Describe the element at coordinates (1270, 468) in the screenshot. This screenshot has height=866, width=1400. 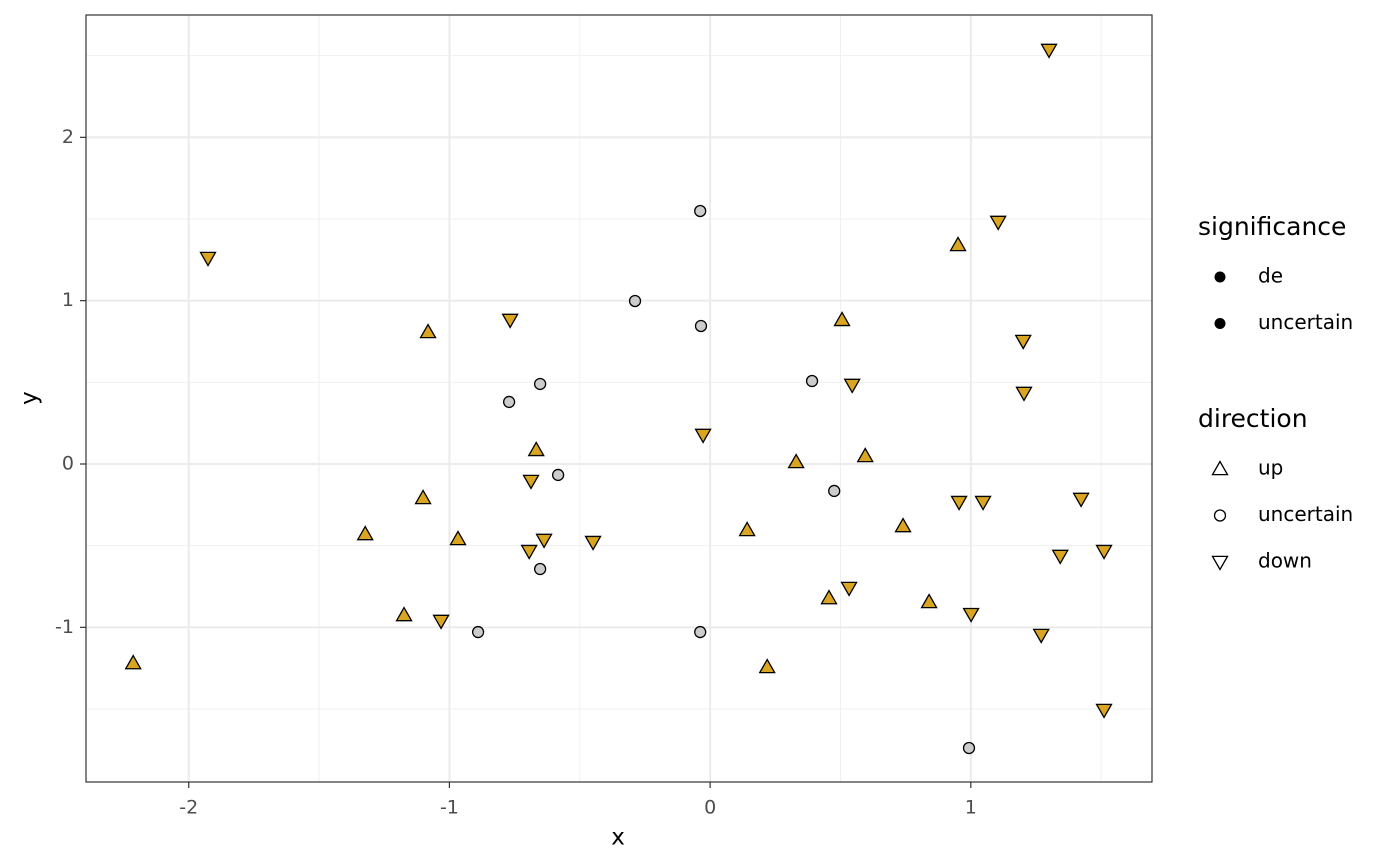
I see `legend-label: up` at that location.